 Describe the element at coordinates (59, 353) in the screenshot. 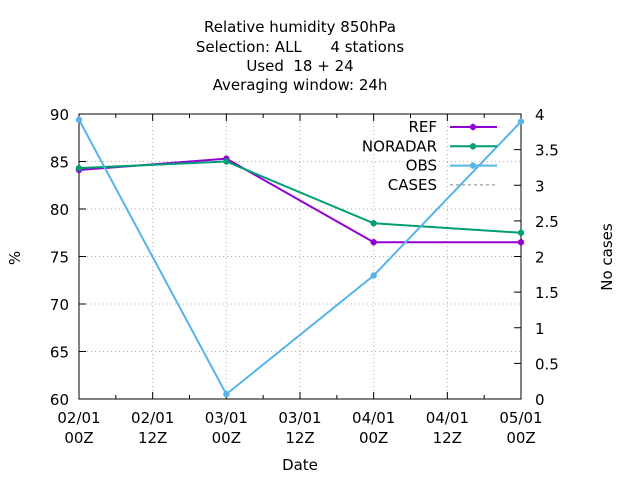

I see `y-tick-label: 65` at that location.